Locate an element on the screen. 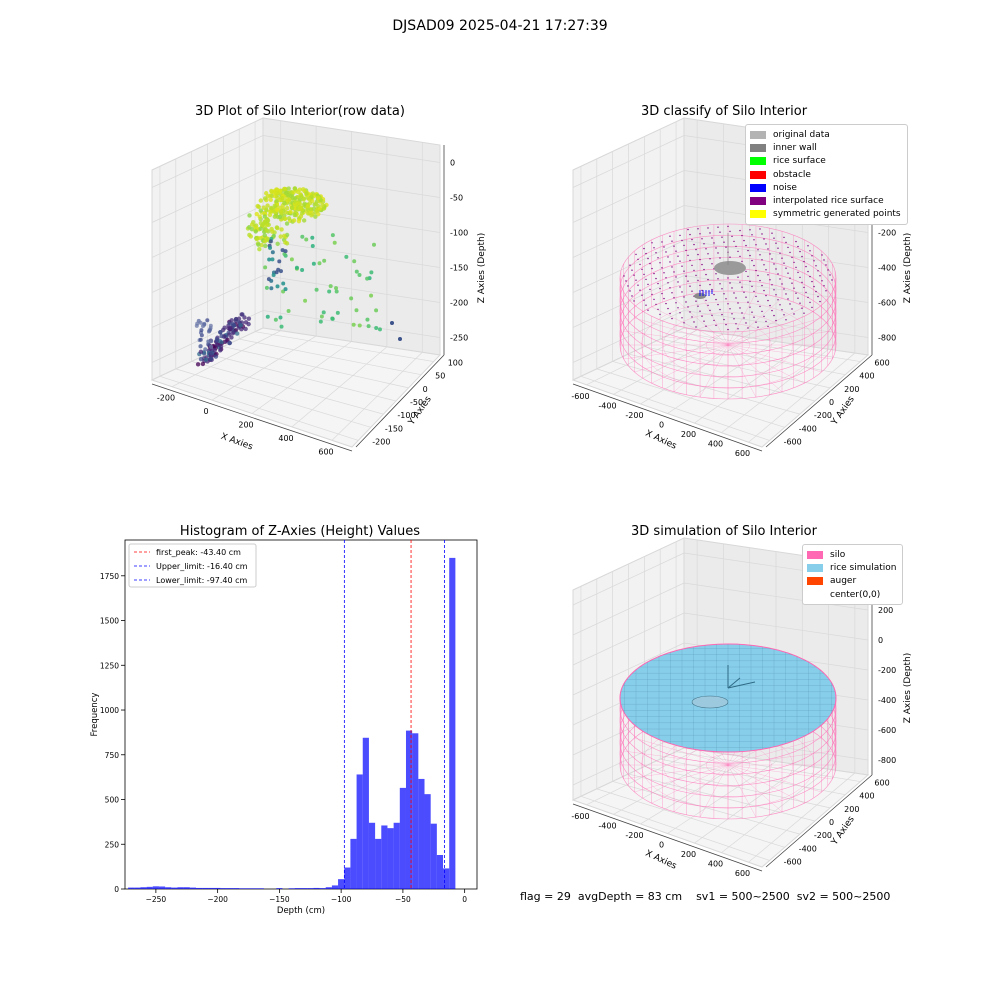  simulation-legend-swatch is located at coordinates (815, 581).